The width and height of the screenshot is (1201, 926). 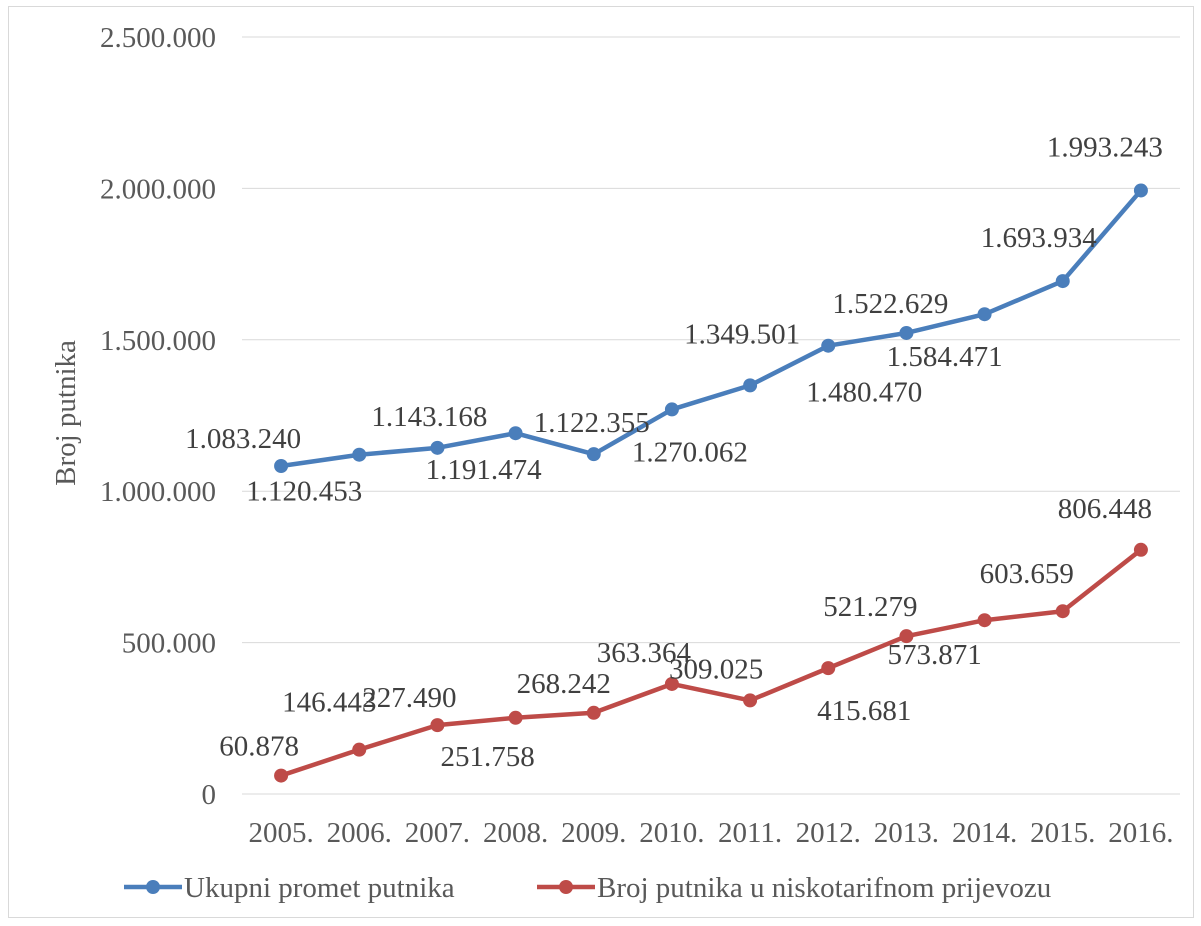 I want to click on data-label: 1.120.453, so click(x=304, y=492).